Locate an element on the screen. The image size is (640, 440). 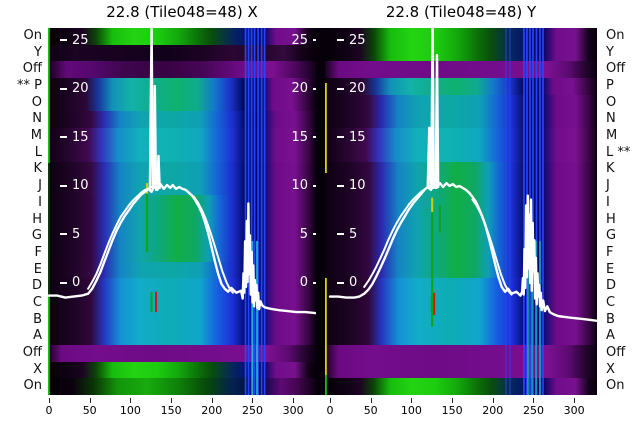
row-label-right: I is located at coordinates (608, 202).